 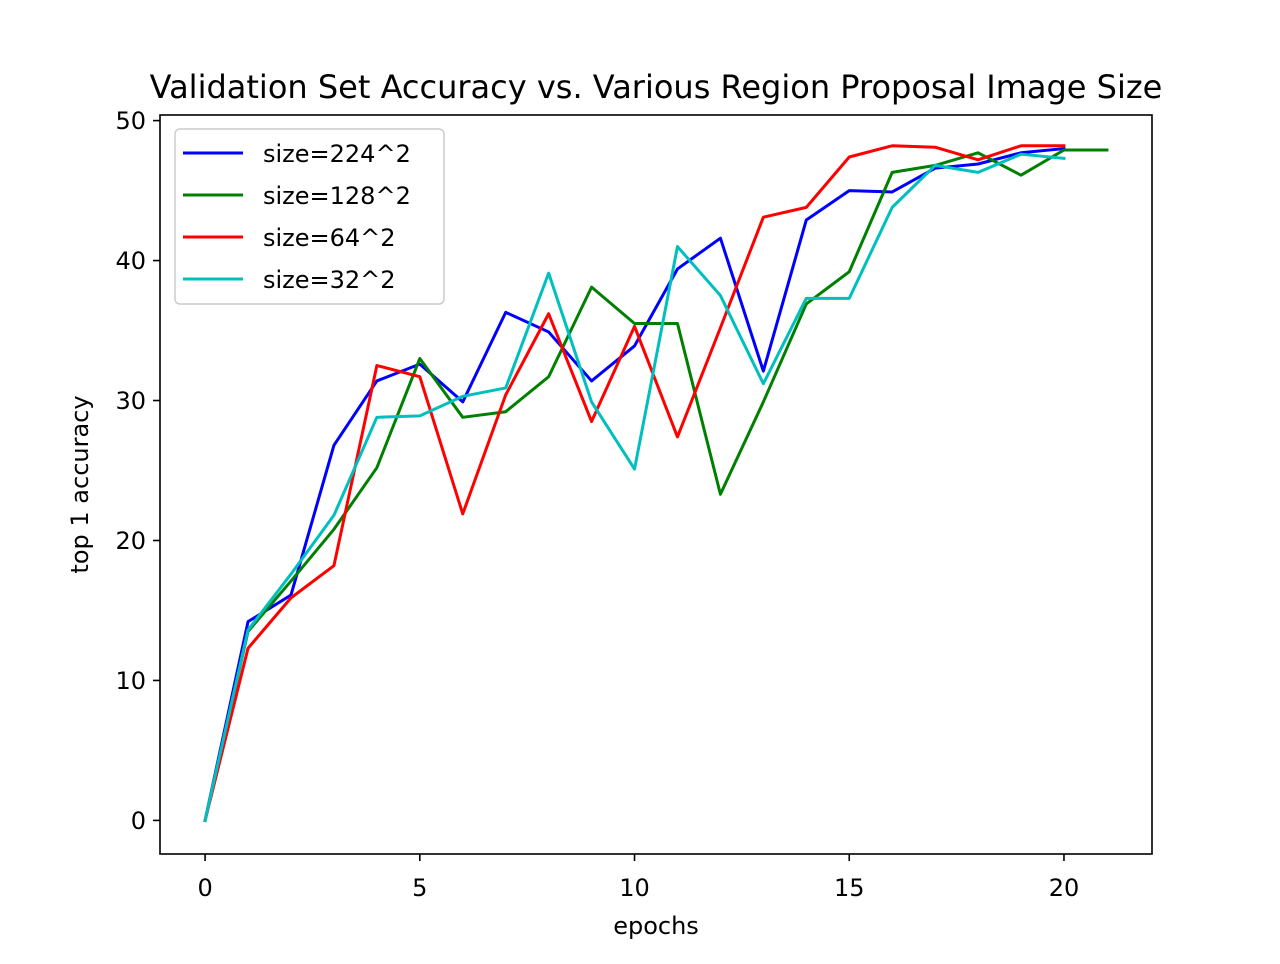 What do you see at coordinates (80, 484) in the screenshot?
I see `y-axis-label: top 1 accuracy` at bounding box center [80, 484].